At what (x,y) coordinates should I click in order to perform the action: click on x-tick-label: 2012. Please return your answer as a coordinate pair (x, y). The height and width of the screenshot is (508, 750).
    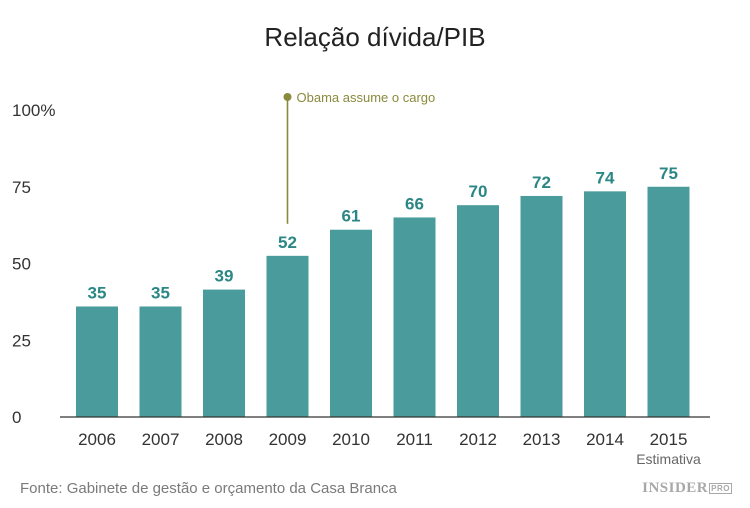
    Looking at the image, I should click on (478, 439).